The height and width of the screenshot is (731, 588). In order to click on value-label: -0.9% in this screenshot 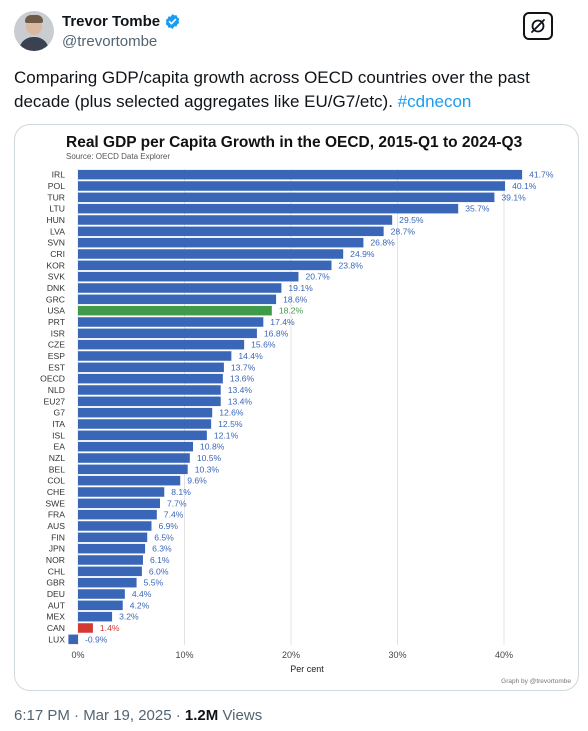, I will do `click(96, 639)`.